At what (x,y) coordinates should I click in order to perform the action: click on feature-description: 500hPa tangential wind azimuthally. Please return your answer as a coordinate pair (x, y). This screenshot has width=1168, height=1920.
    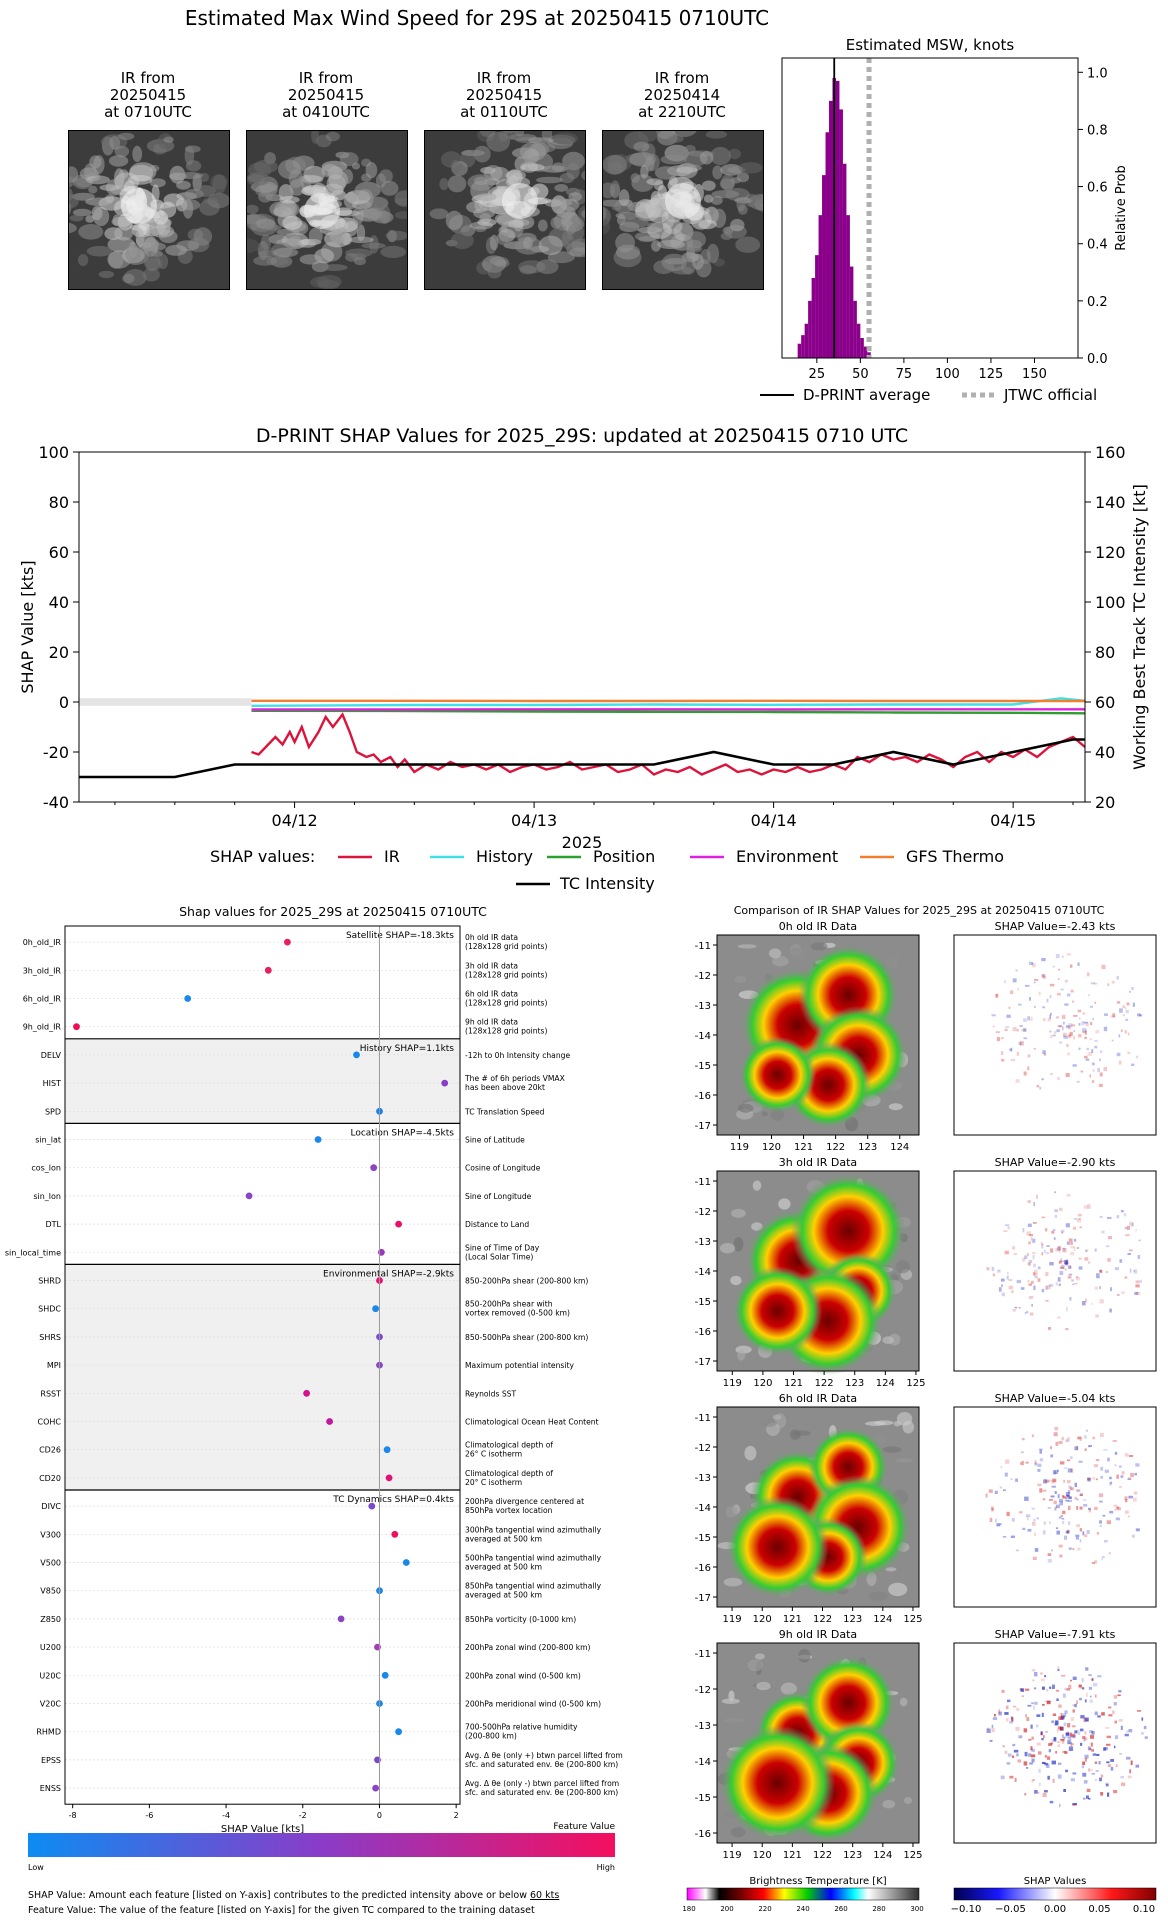
    Looking at the image, I should click on (533, 1558).